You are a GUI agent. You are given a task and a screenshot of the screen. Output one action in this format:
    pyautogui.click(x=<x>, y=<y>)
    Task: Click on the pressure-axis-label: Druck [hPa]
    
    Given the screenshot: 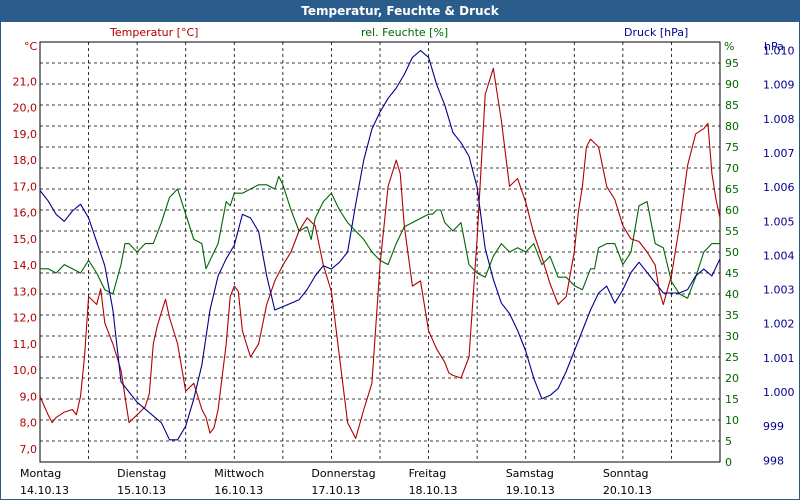 What is the action you would take?
    pyautogui.click(x=656, y=32)
    